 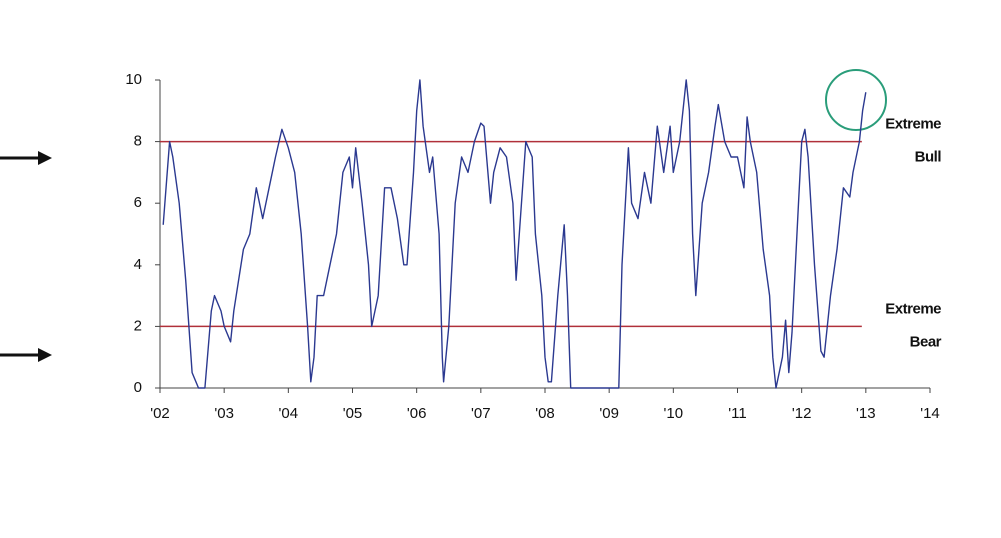 I want to click on y-tick-label: 4, so click(x=138, y=264).